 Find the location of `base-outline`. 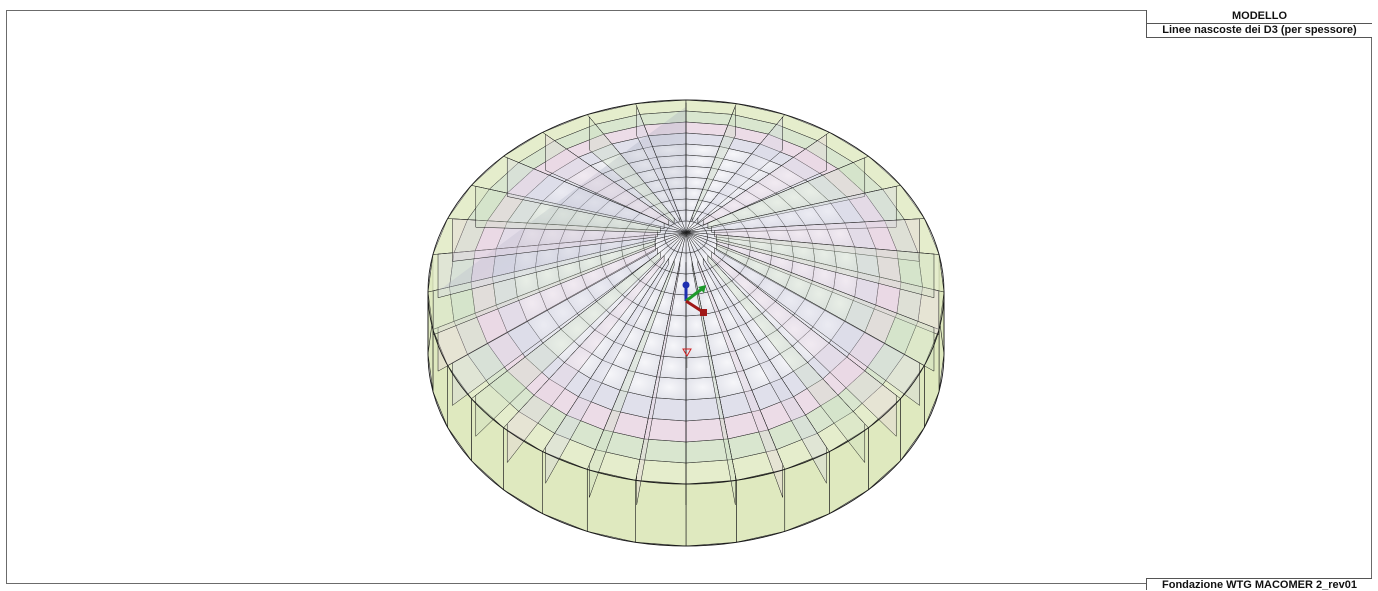

base-outline is located at coordinates (686, 450).